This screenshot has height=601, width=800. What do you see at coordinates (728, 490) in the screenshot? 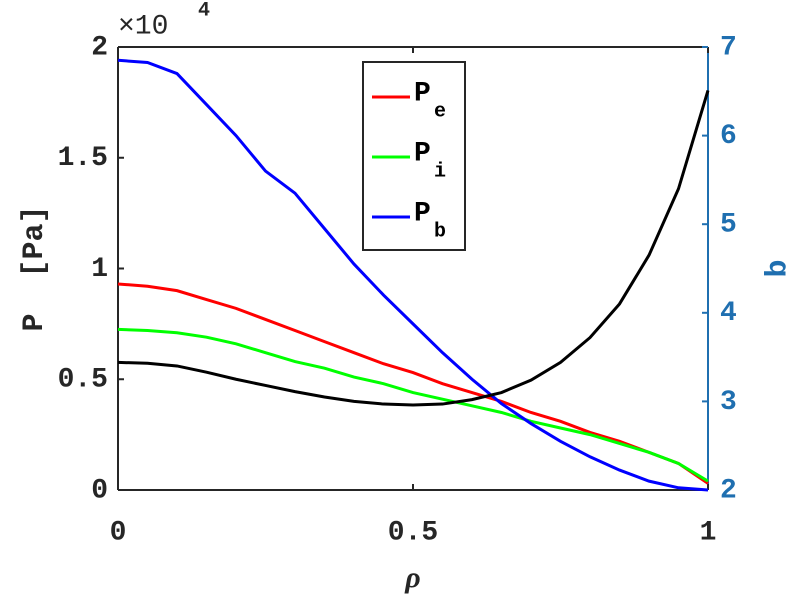
I see `y2-tick-label: 2` at bounding box center [728, 490].